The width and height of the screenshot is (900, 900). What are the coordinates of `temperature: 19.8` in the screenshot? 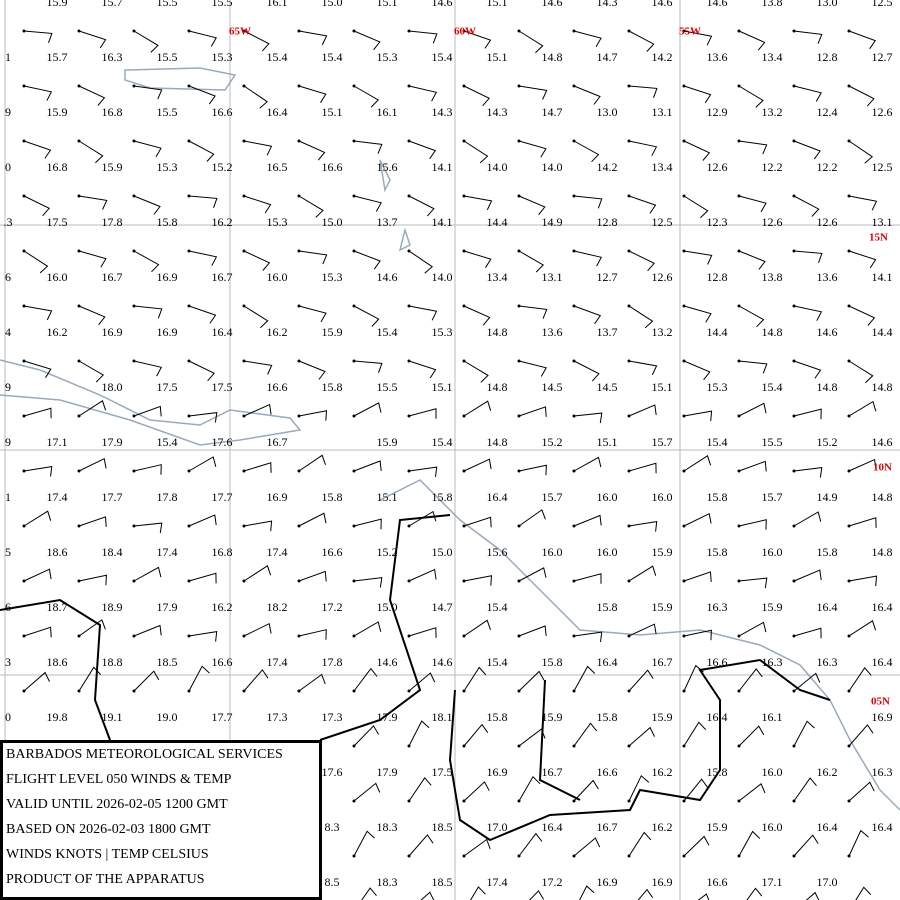 It's located at (57, 717).